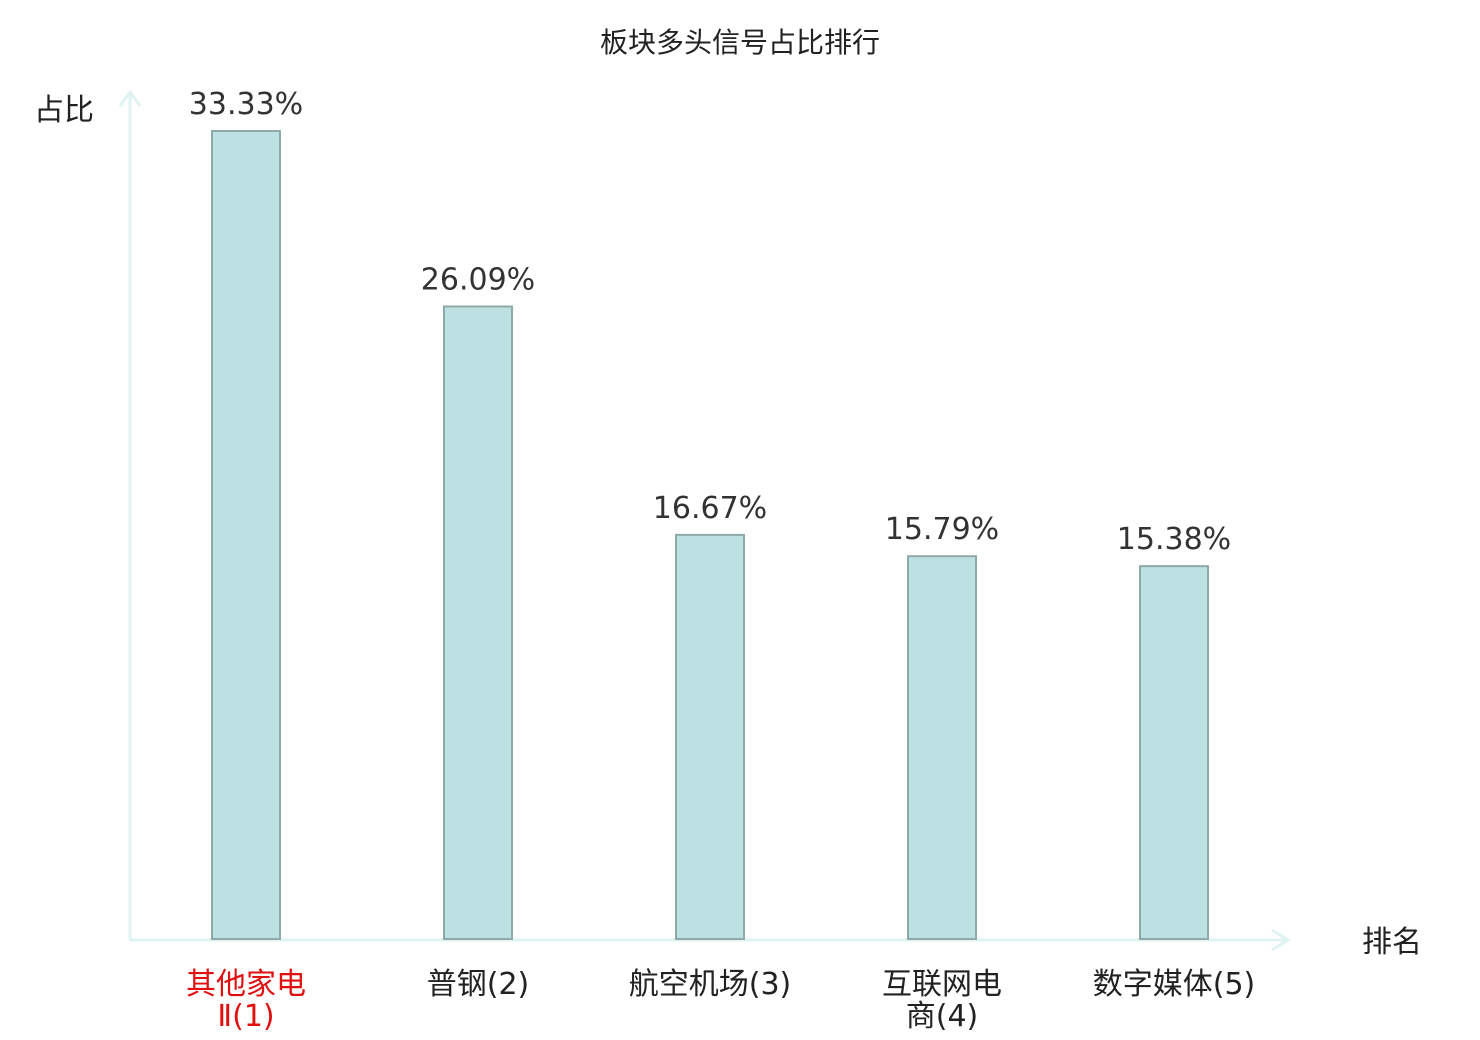 Image resolution: width=1480 pixels, height=1040 pixels. What do you see at coordinates (245, 1016) in the screenshot?
I see `category-label: Ⅱ(1)` at bounding box center [245, 1016].